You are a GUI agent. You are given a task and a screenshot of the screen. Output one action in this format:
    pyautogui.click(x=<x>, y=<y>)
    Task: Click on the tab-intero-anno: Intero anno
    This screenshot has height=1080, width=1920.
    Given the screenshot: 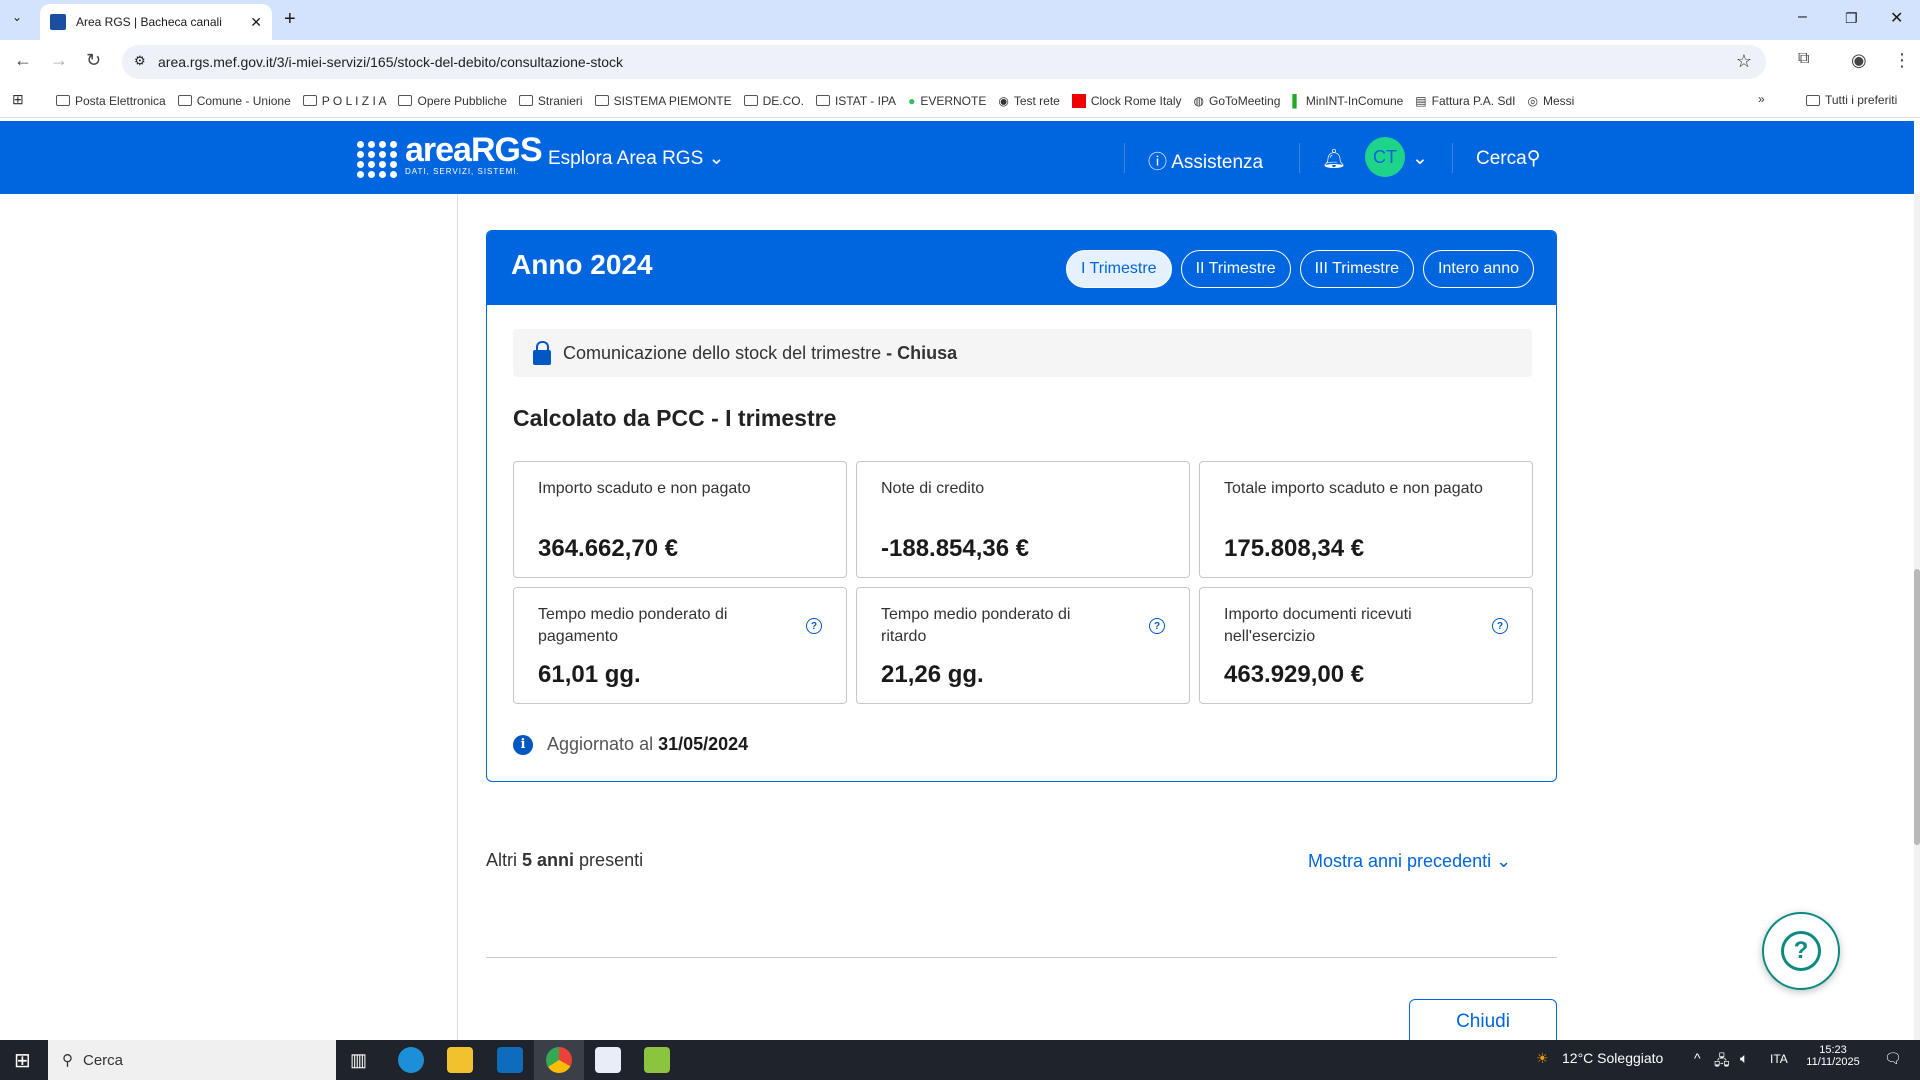 What is the action you would take?
    pyautogui.click(x=1478, y=269)
    